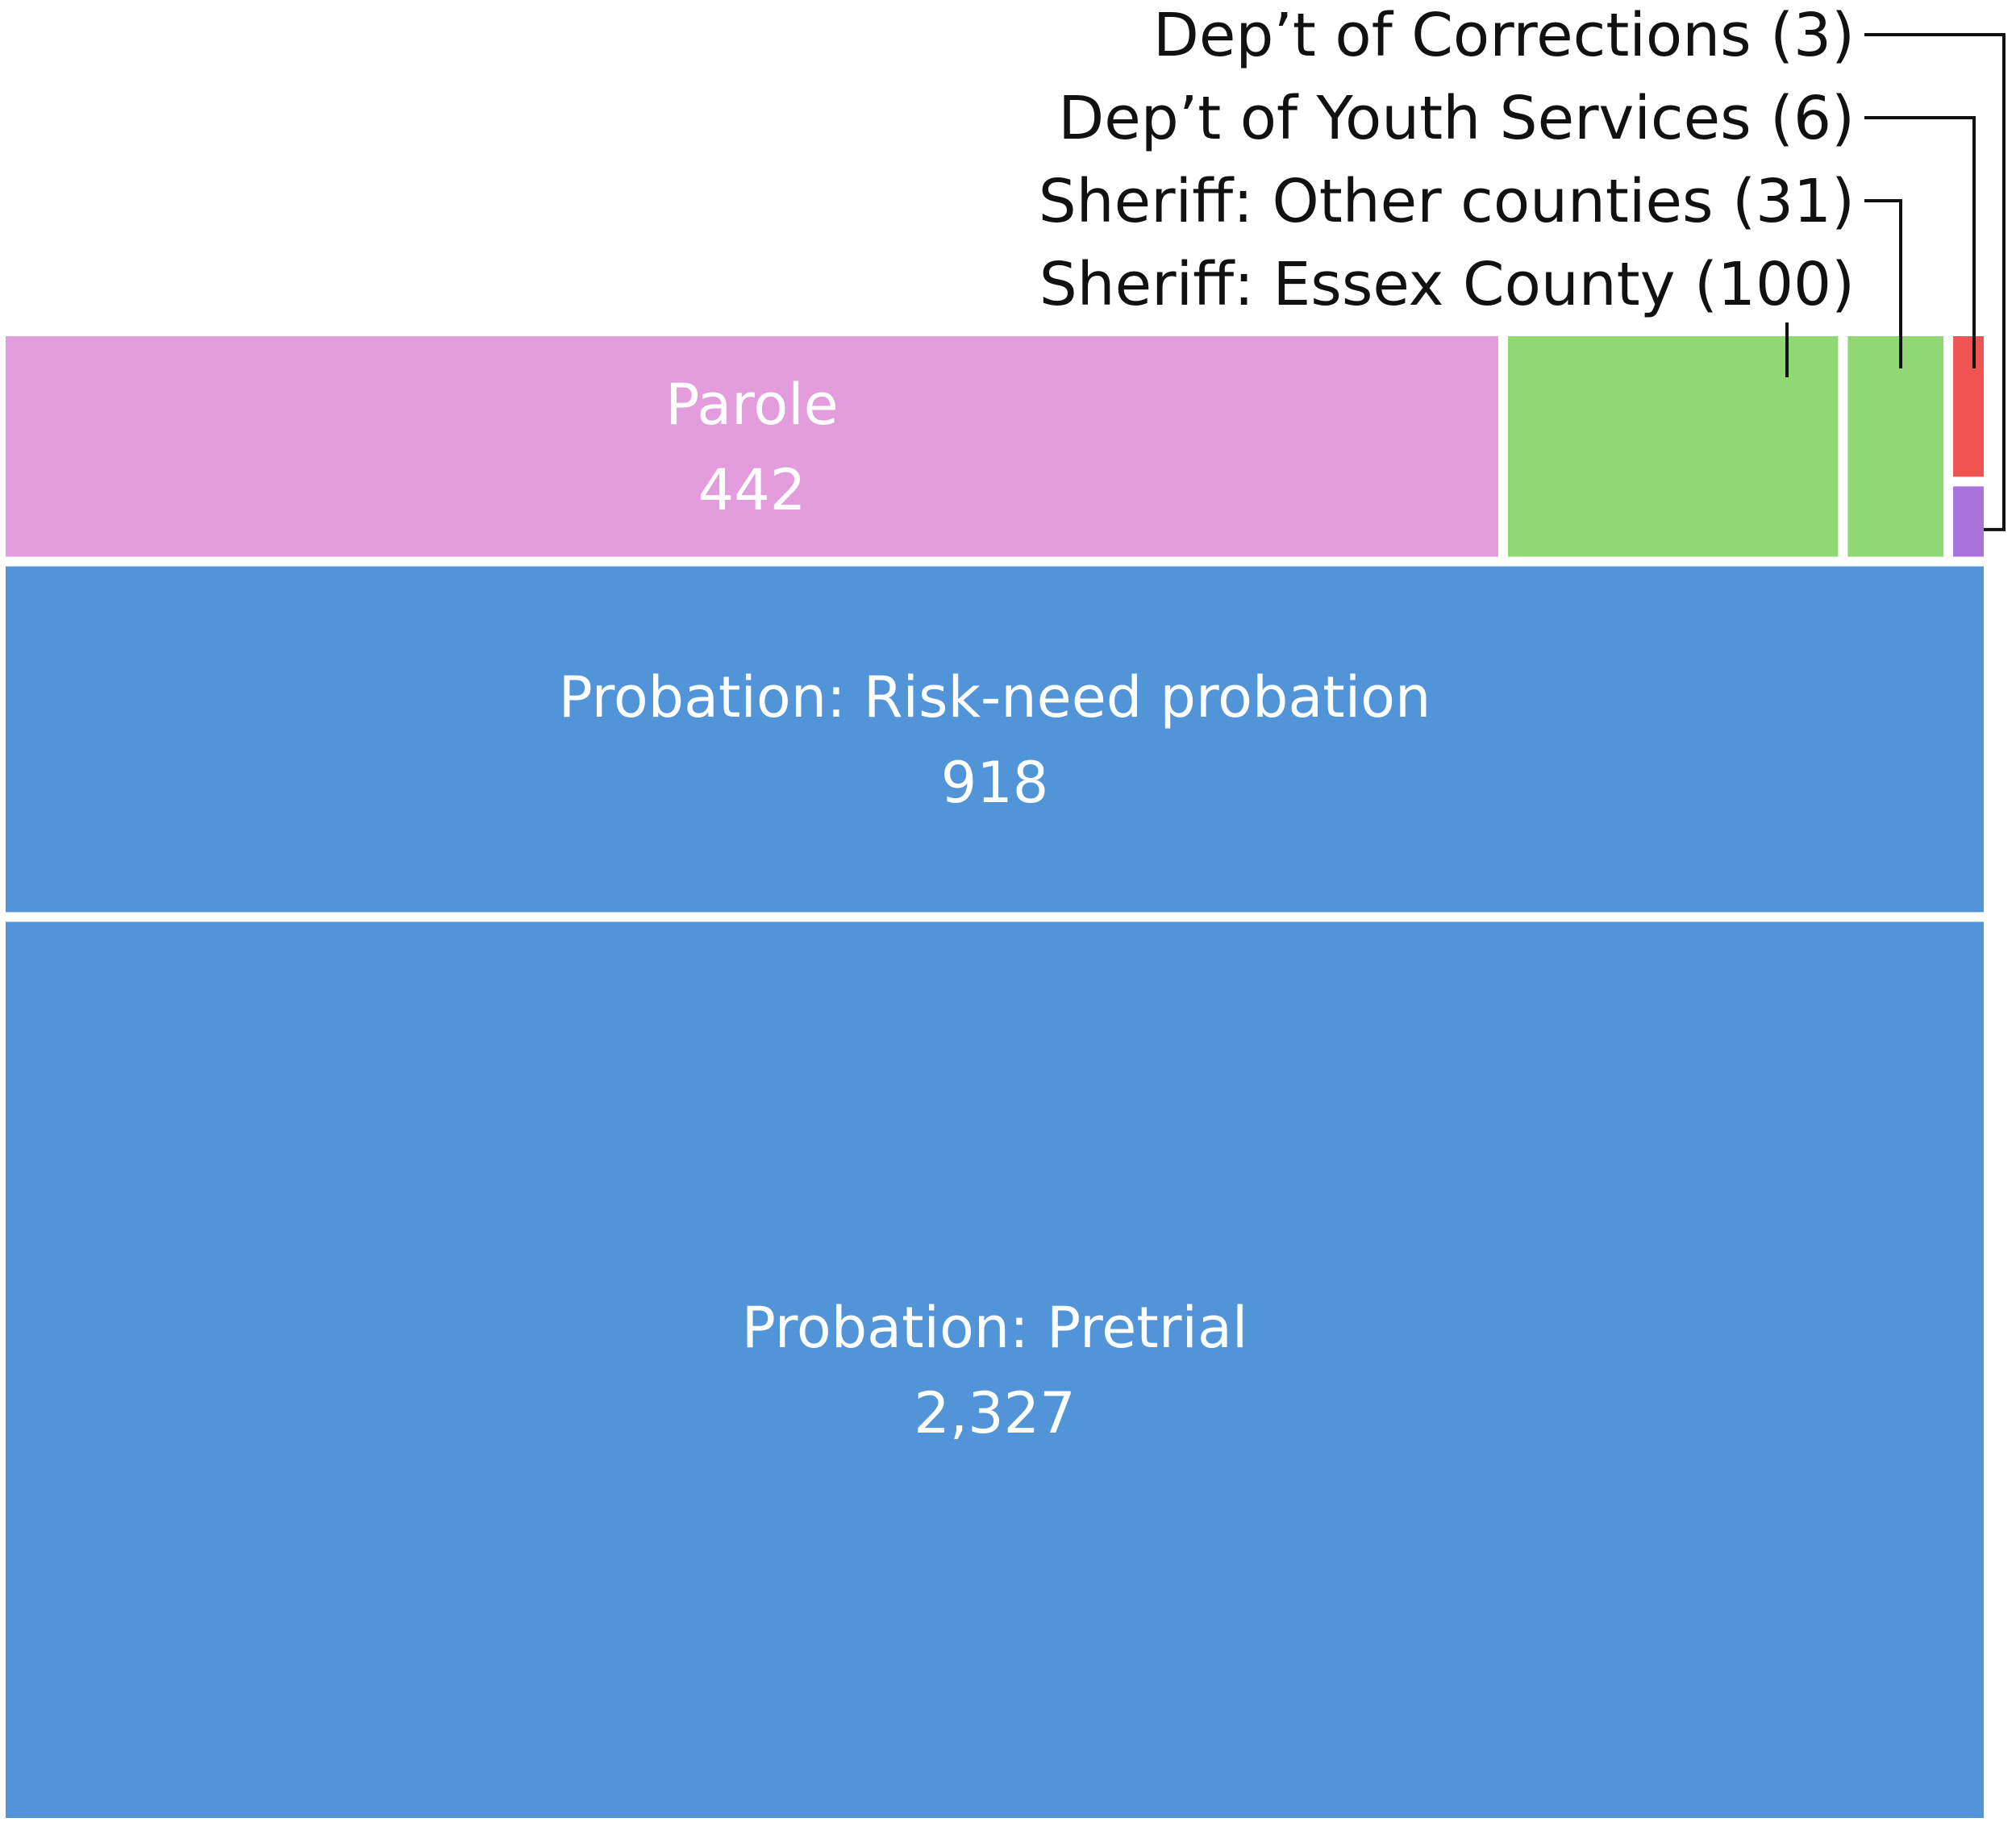 The width and height of the screenshot is (2016, 1822). Describe the element at coordinates (995, 1413) in the screenshot. I see `cell-value-probation-pretrial: 2,327` at that location.